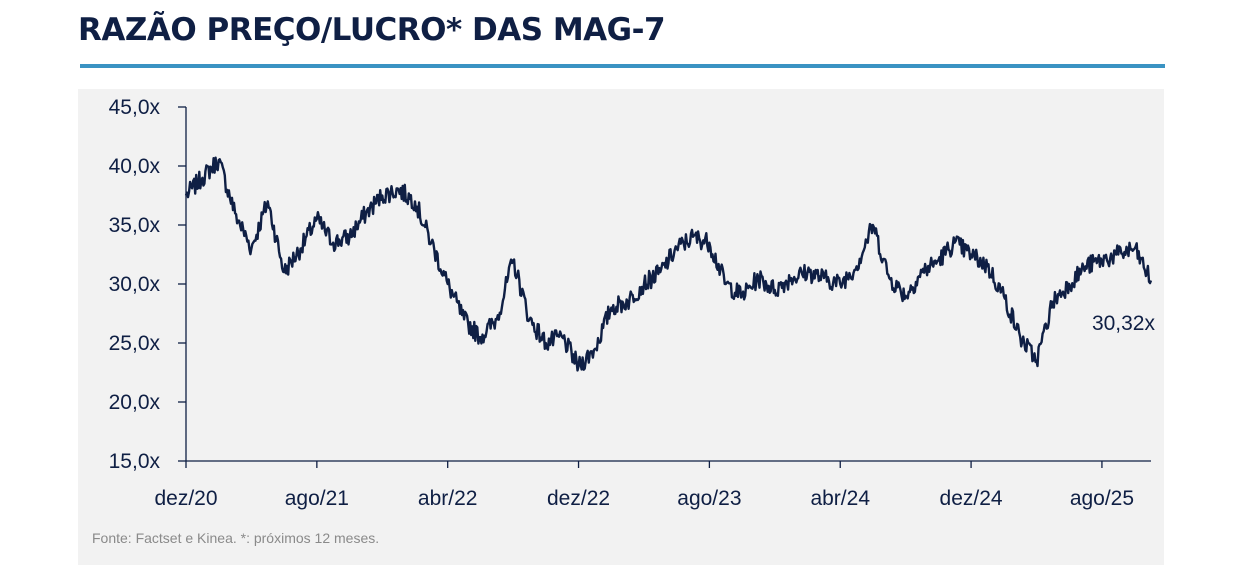 The image size is (1240, 586). What do you see at coordinates (135, 461) in the screenshot?
I see `y-tick-label: 15,0x` at bounding box center [135, 461].